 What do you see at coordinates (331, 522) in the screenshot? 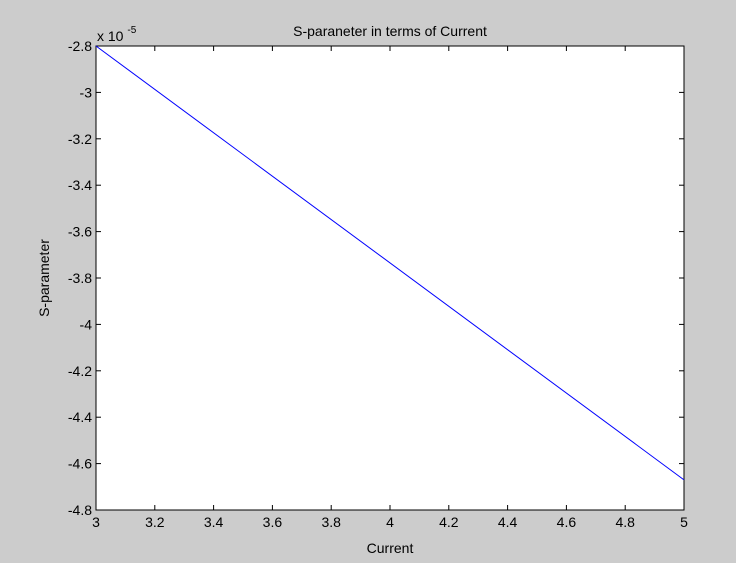
I see `x-tick-label: 3.8` at bounding box center [331, 522].